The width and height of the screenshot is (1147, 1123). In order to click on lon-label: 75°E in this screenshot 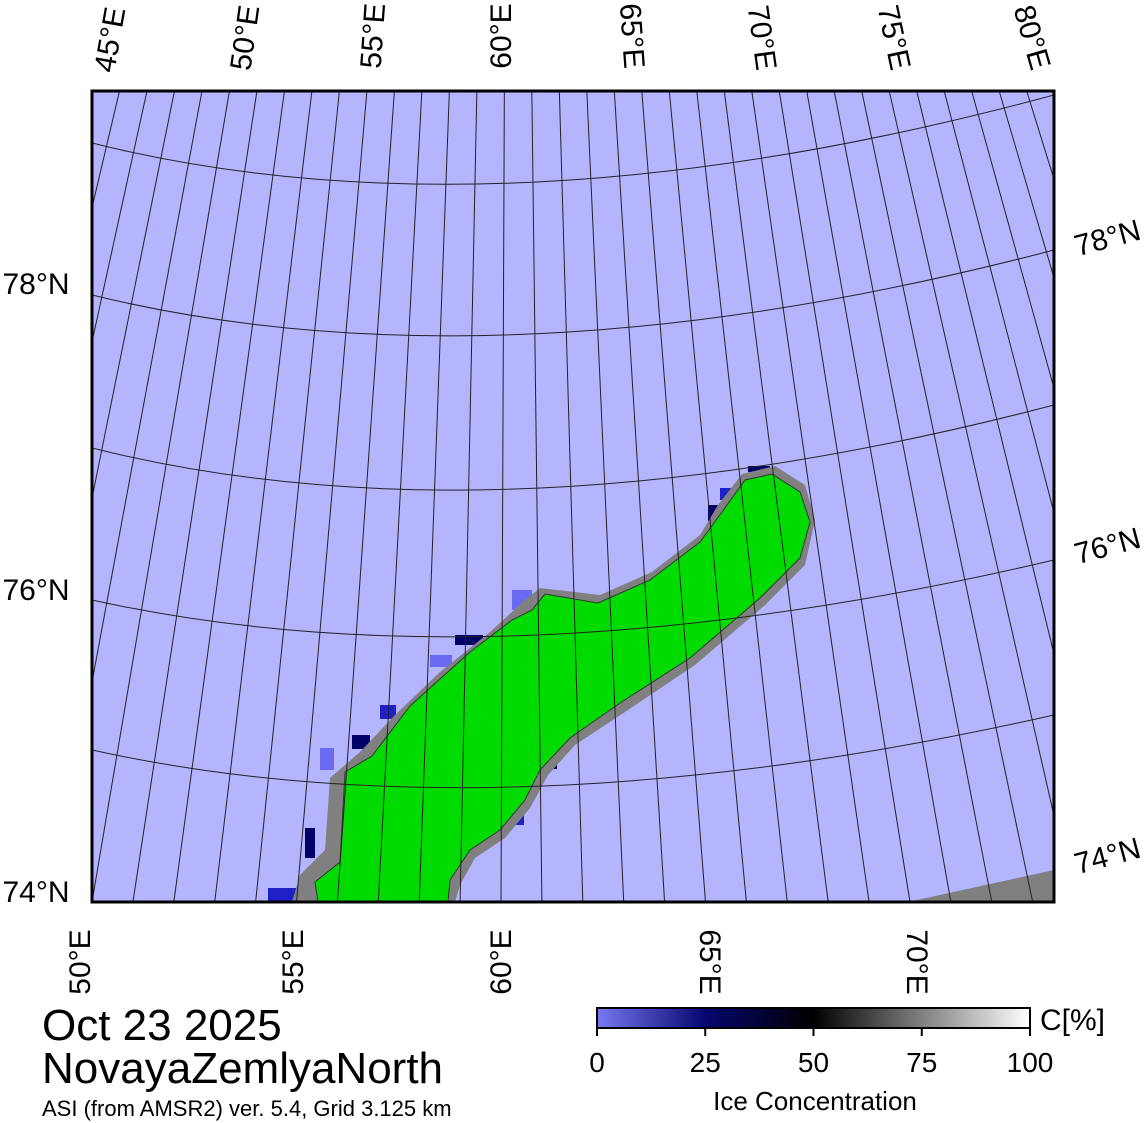, I will do `click(894, 37)`.